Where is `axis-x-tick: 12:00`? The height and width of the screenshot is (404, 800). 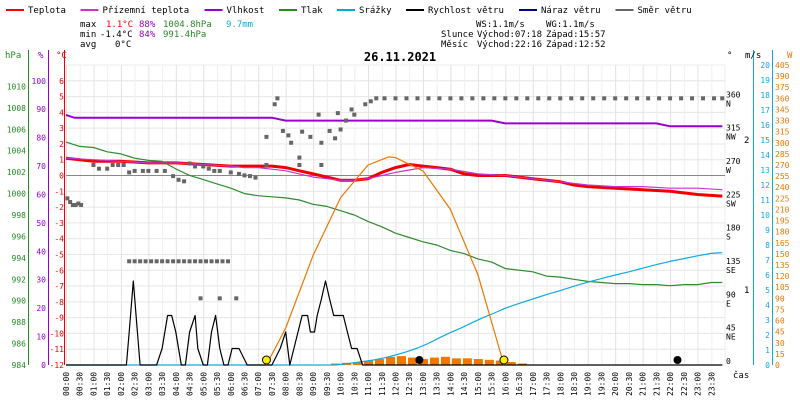 axis-x-tick: 12:00 is located at coordinates (396, 384).